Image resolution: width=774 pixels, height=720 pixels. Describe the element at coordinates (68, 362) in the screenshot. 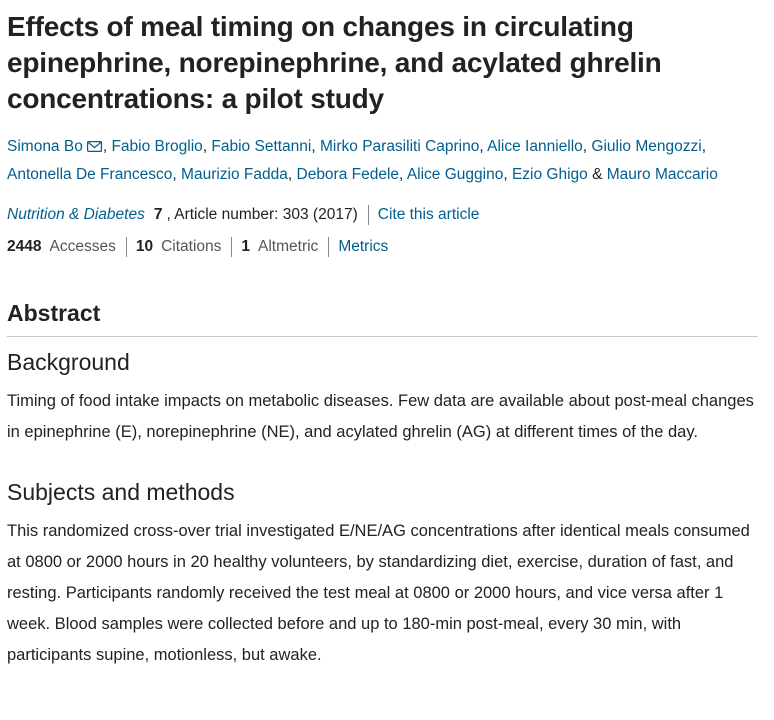

I see `section-heading: Background` at that location.